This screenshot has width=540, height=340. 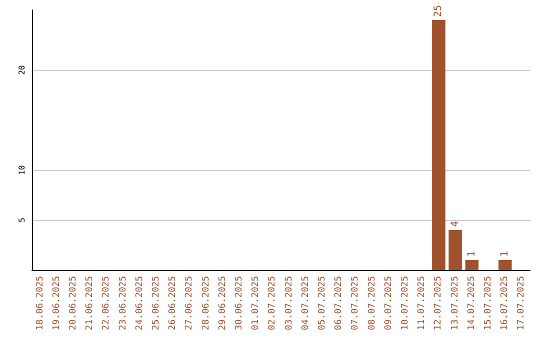 I want to click on x-tick-label: 10.07.2025, so click(x=405, y=303).